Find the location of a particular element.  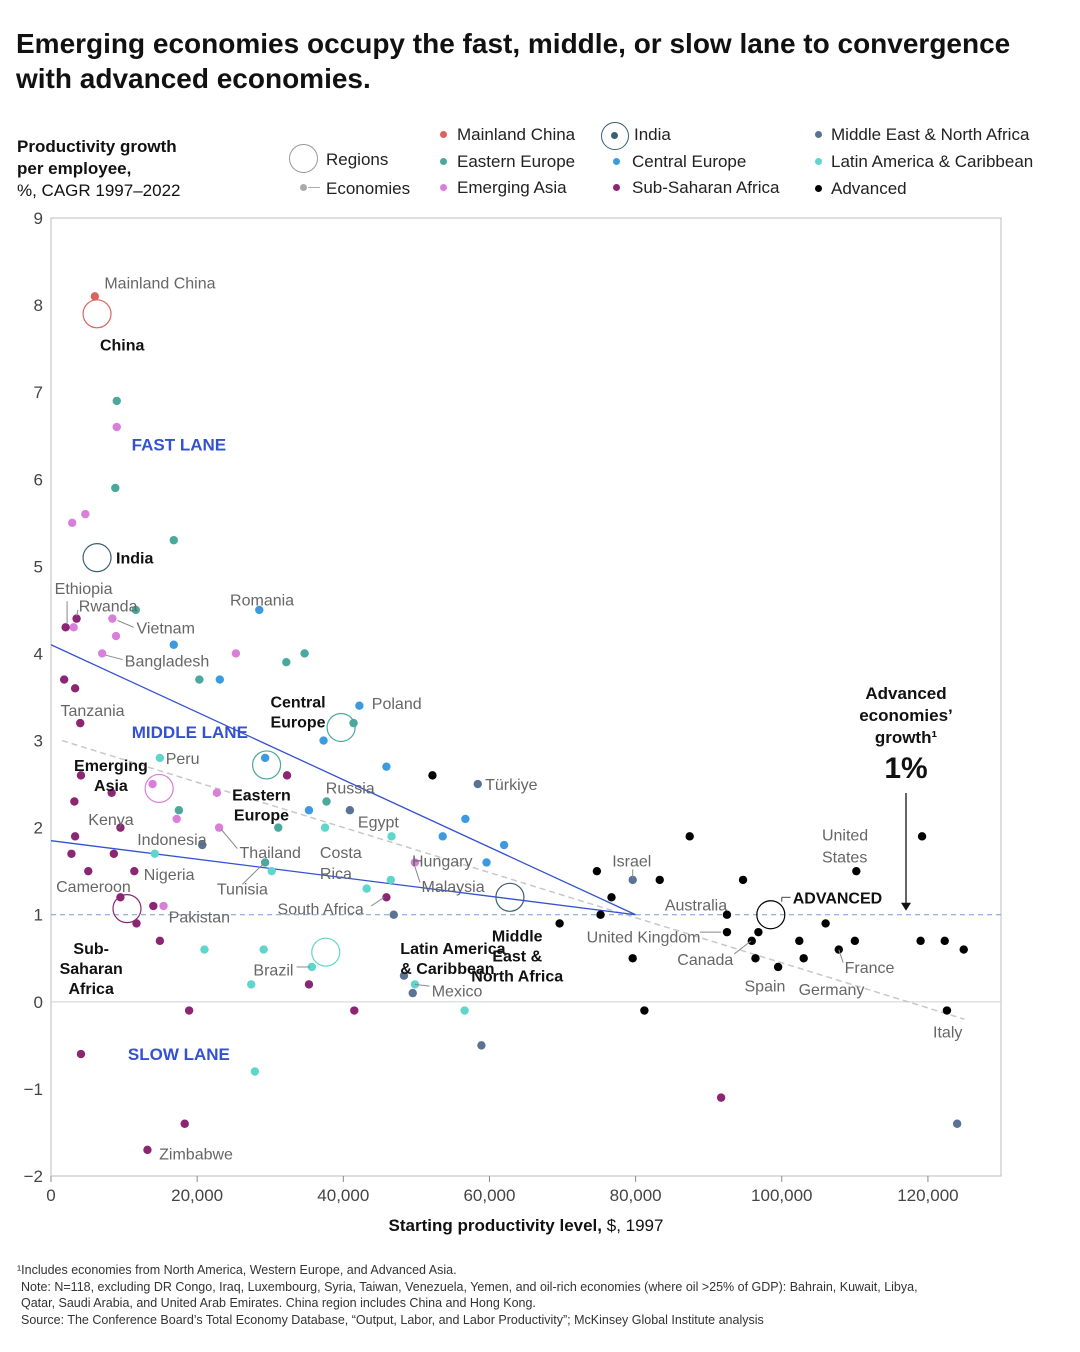

legend-label: India is located at coordinates (652, 134).